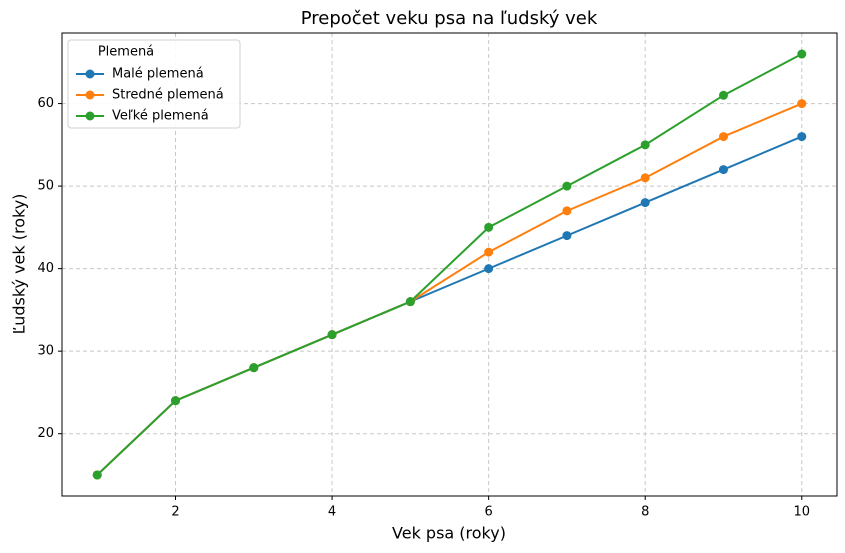  What do you see at coordinates (126, 52) in the screenshot?
I see `legend-title: Plemená` at bounding box center [126, 52].